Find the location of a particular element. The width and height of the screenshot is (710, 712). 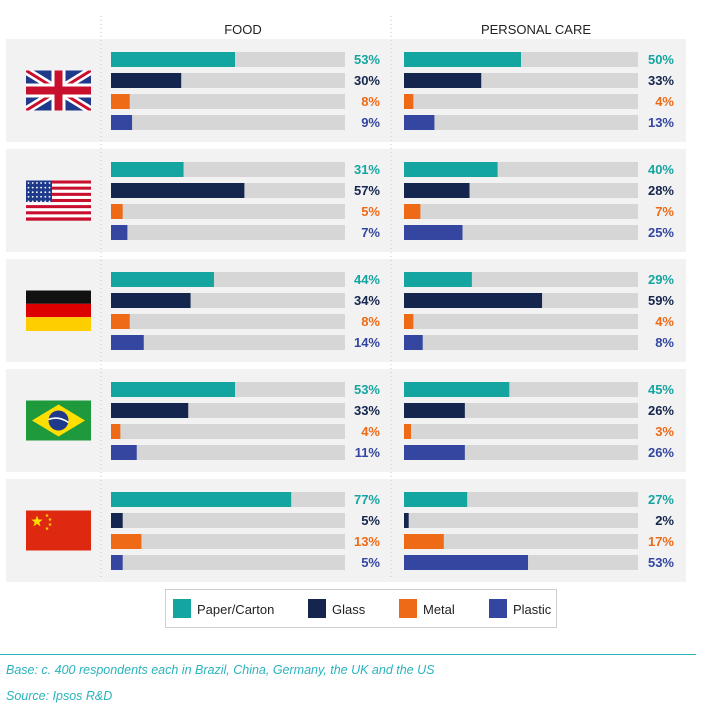

legend-swatch-glass is located at coordinates (317, 608).